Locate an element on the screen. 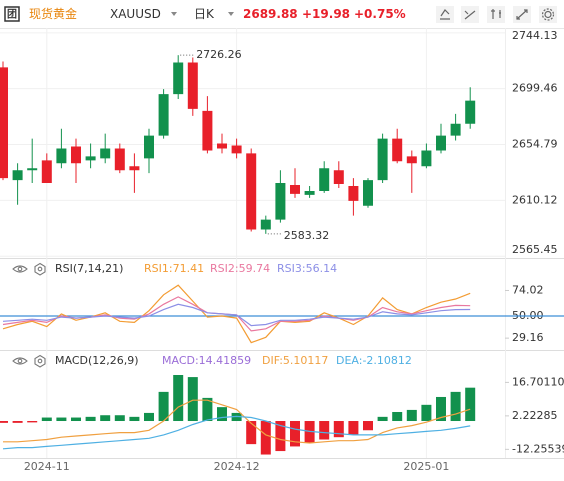 Image resolution: width=564 pixels, height=481 pixels. y-tick-label: 2744.13 is located at coordinates (535, 35).